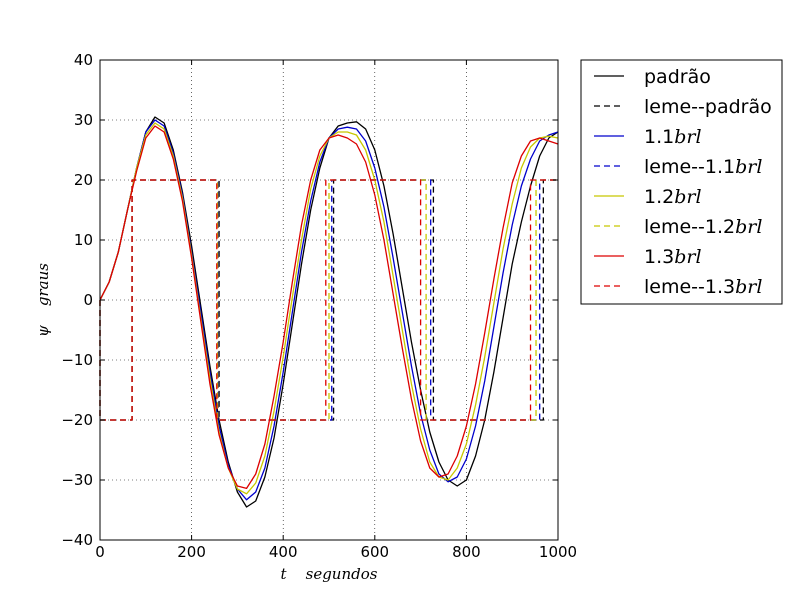 This screenshot has height=600, width=800. Describe the element at coordinates (77, 360) in the screenshot. I see `y-tick-label: −10` at that location.